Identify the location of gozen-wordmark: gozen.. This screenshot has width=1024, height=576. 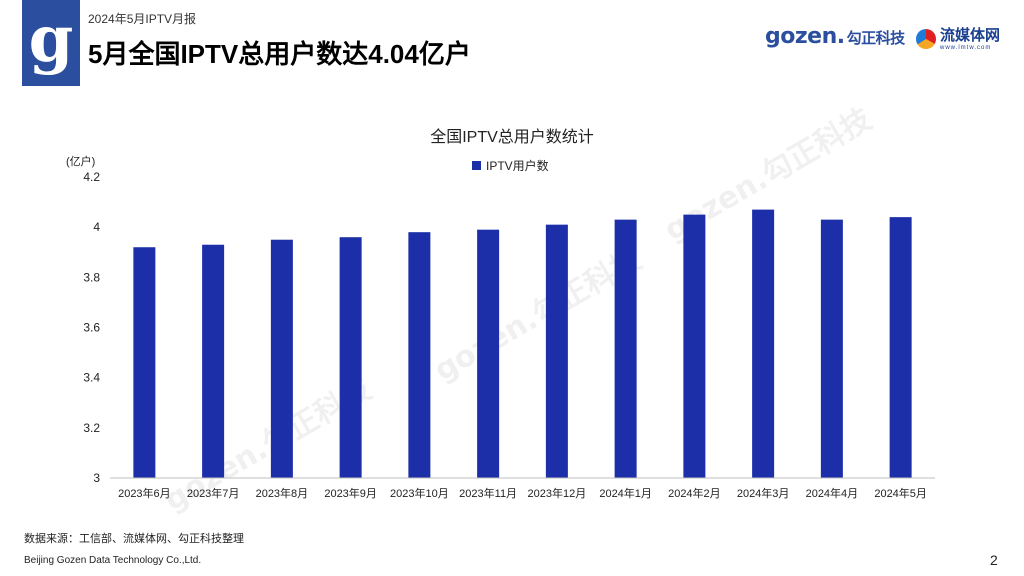
(805, 36).